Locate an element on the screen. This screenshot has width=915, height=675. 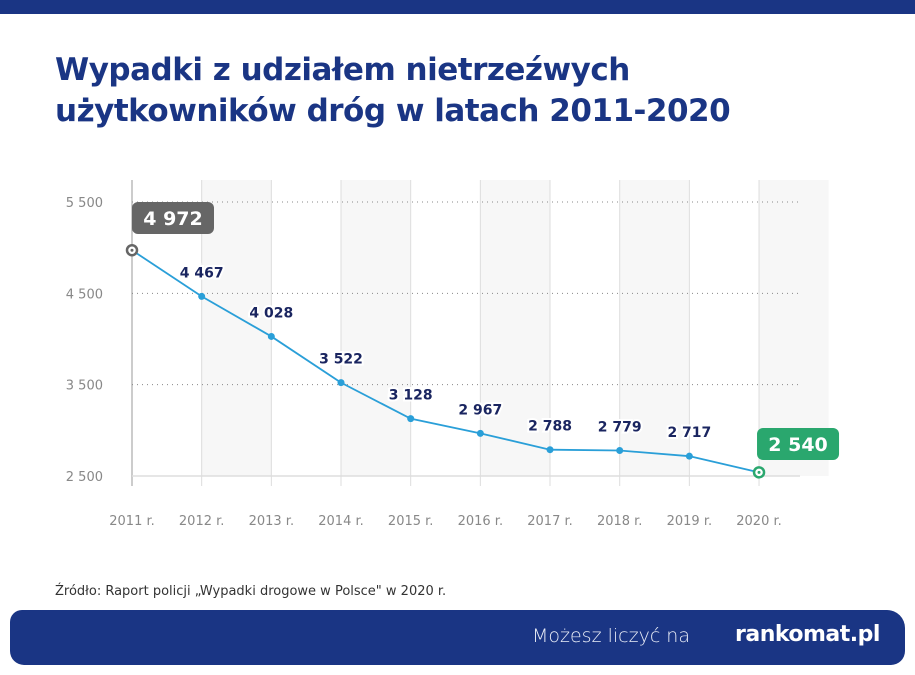
y-tick-label: 4 500 is located at coordinates (84, 294).